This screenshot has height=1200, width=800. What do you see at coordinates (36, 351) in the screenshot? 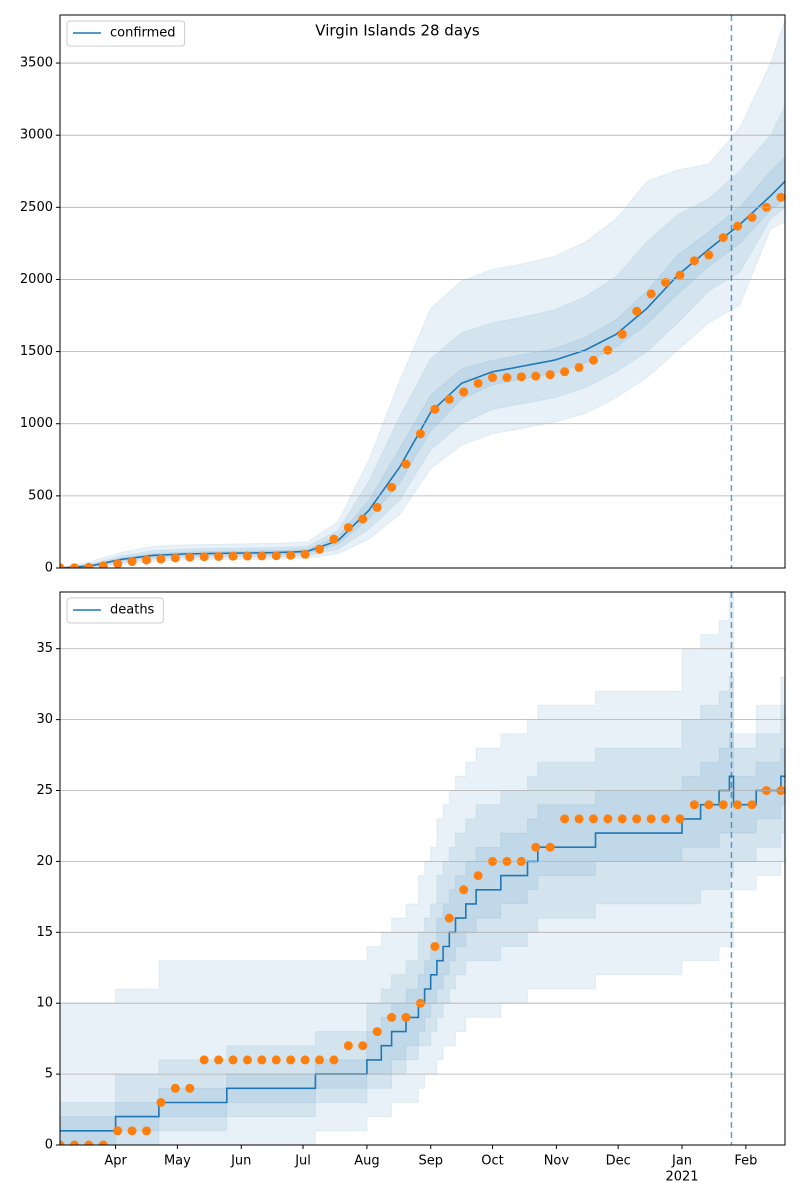
I see `y-tick-label: 1500` at bounding box center [36, 351].